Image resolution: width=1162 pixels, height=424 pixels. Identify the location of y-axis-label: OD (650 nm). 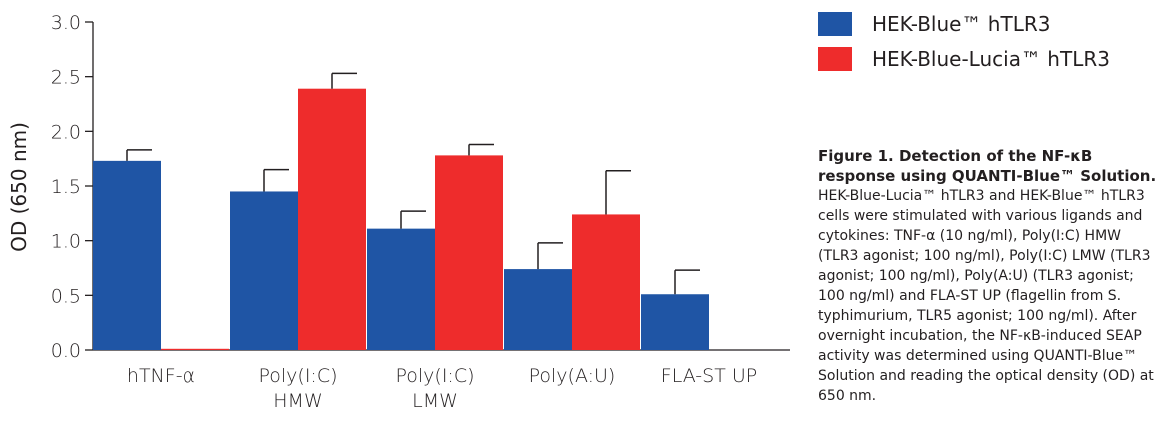
(19, 187).